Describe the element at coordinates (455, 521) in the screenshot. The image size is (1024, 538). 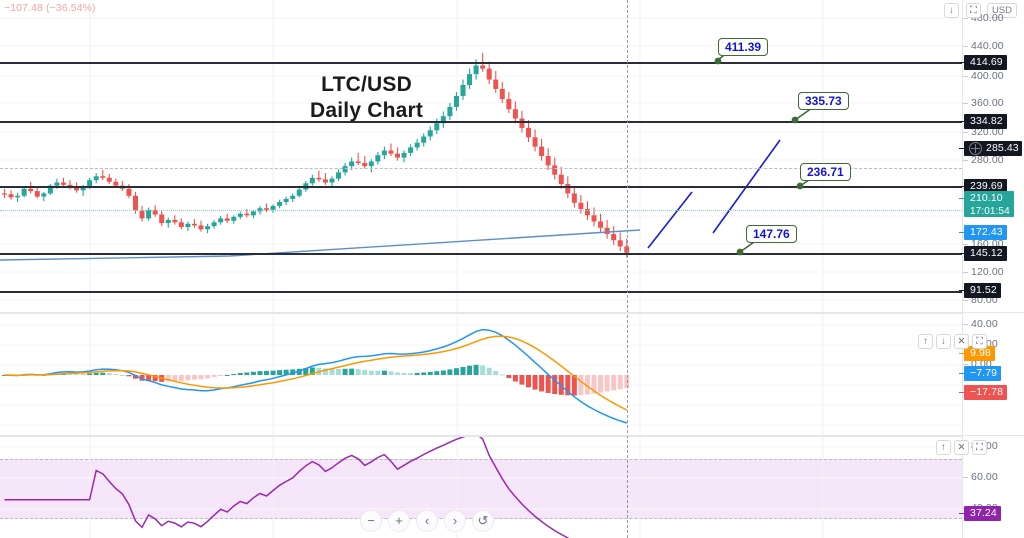
I see `scroll-right-button: ›` at that location.